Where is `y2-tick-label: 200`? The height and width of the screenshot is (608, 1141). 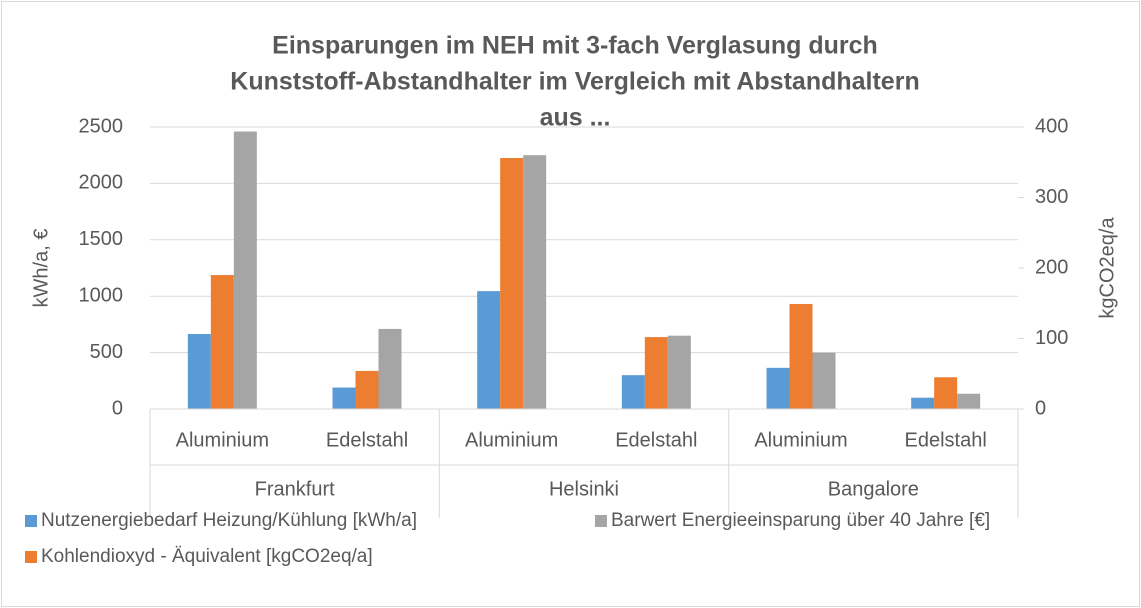
y2-tick-label: 200 is located at coordinates (1051, 267).